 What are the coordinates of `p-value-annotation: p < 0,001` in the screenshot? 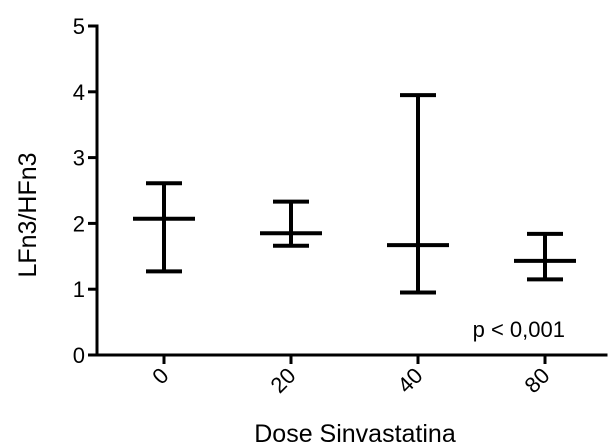 It's located at (519, 329).